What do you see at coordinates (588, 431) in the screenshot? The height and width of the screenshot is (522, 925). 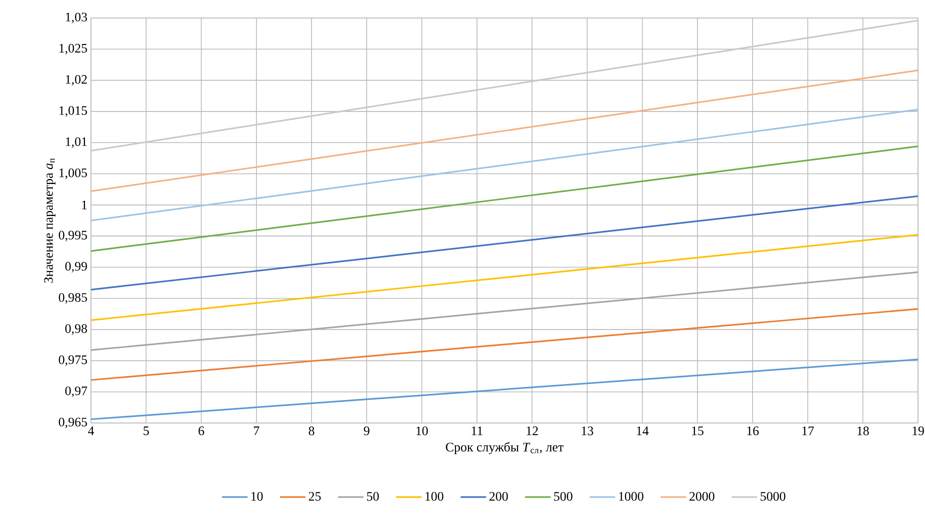 I see `x-tick-label: 13` at bounding box center [588, 431].